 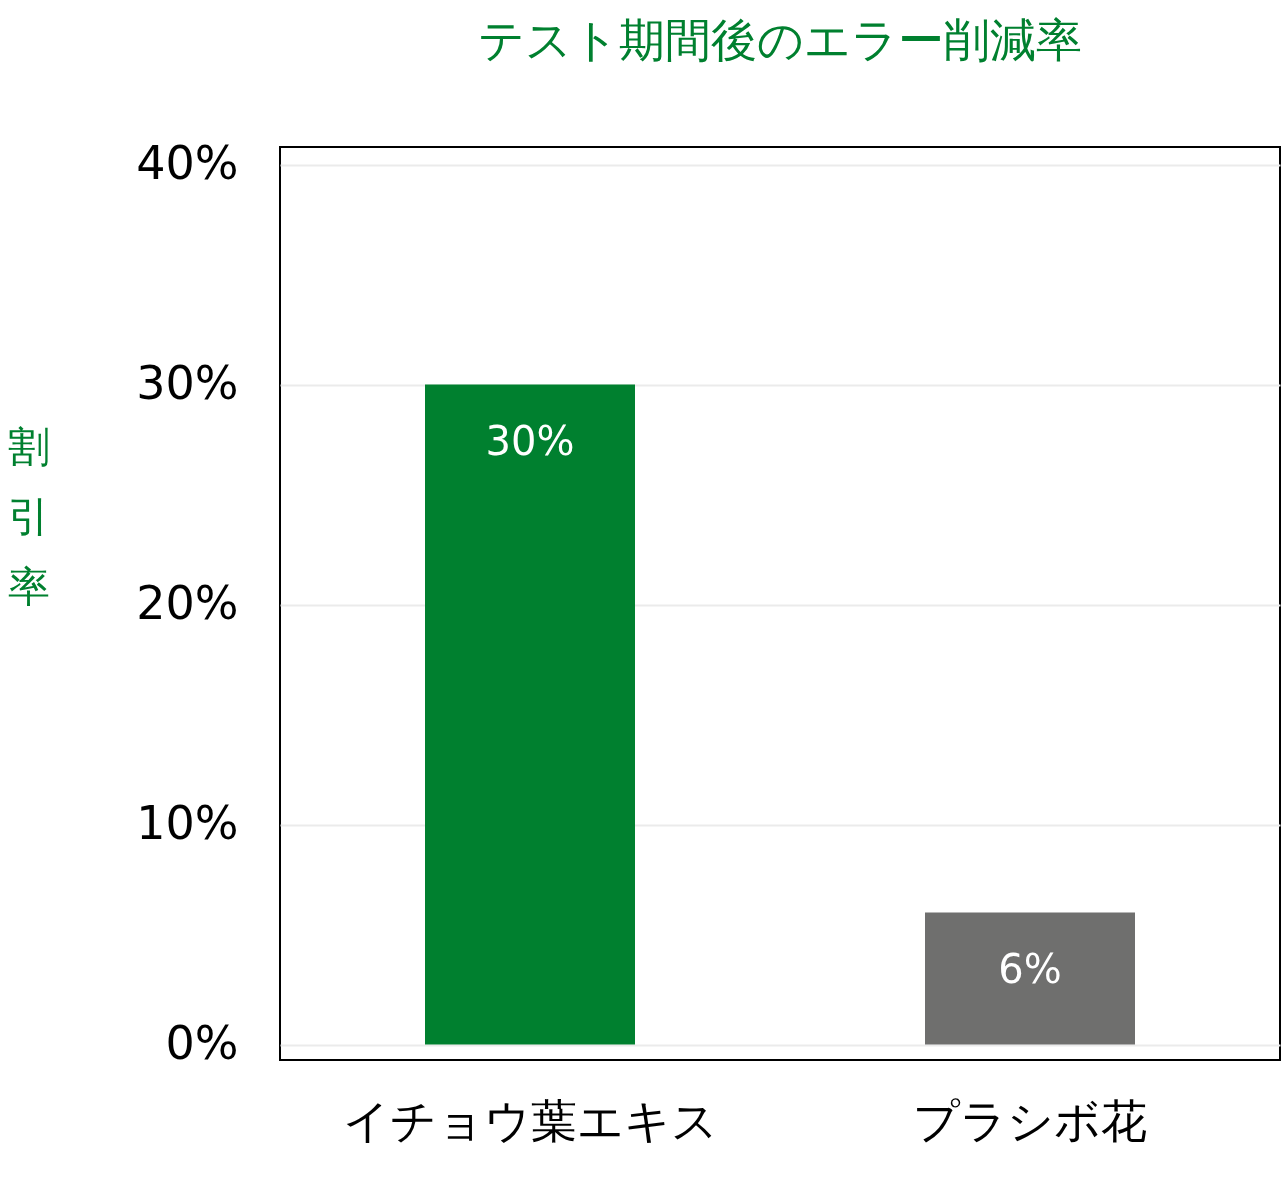 What do you see at coordinates (187, 163) in the screenshot?
I see `y-tick-label: 40%` at bounding box center [187, 163].